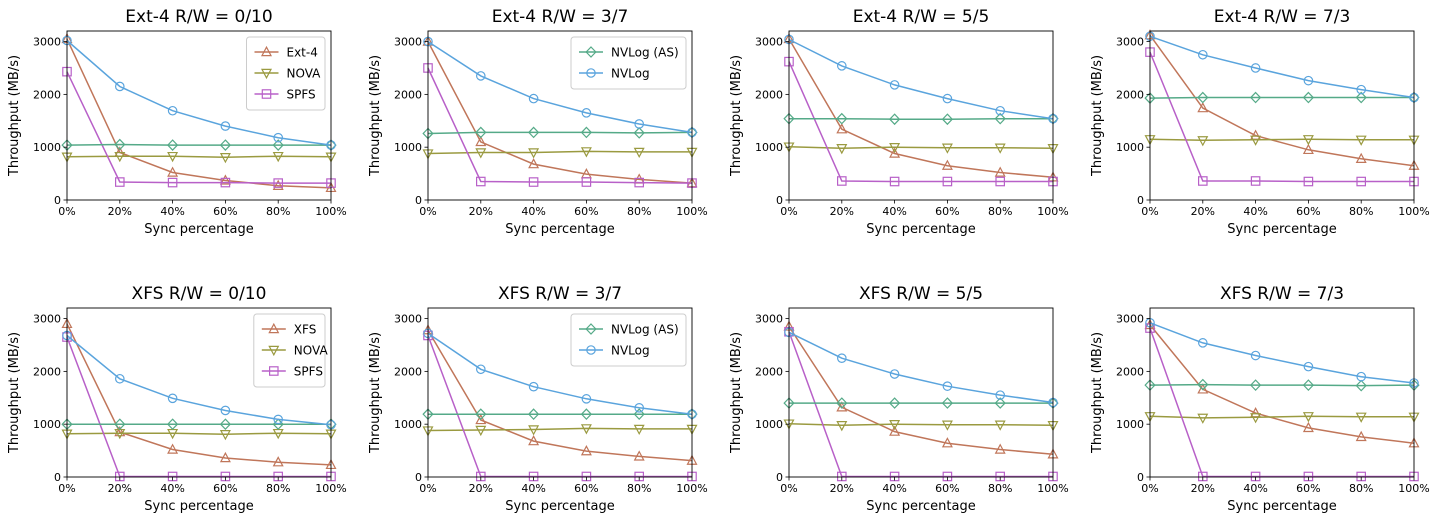 The height and width of the screenshot is (519, 1440). I want to click on y-tick-label: 3000, so click(47, 42).